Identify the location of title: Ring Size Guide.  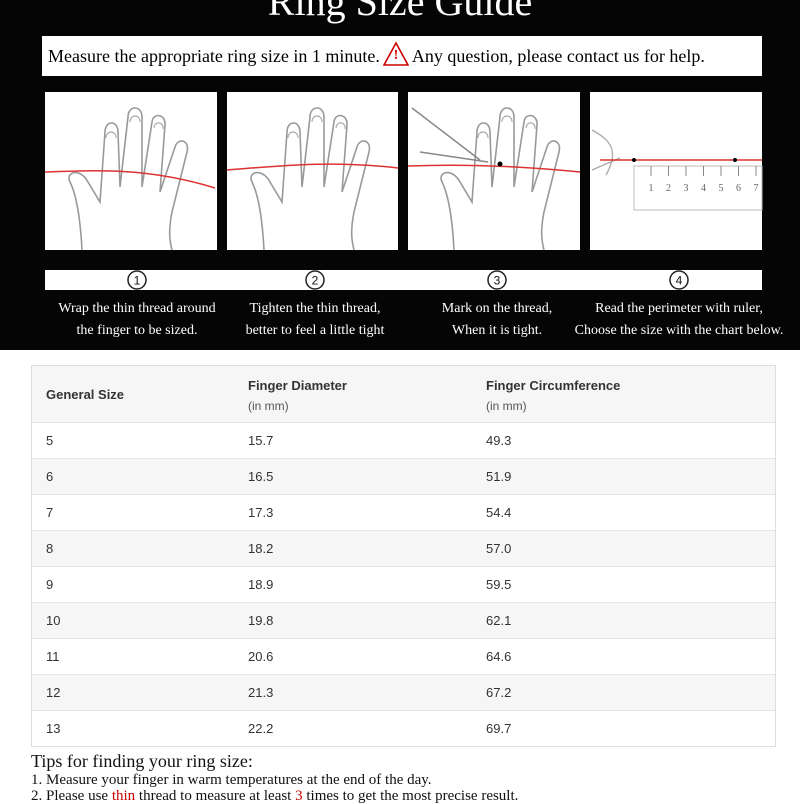
(400, 12).